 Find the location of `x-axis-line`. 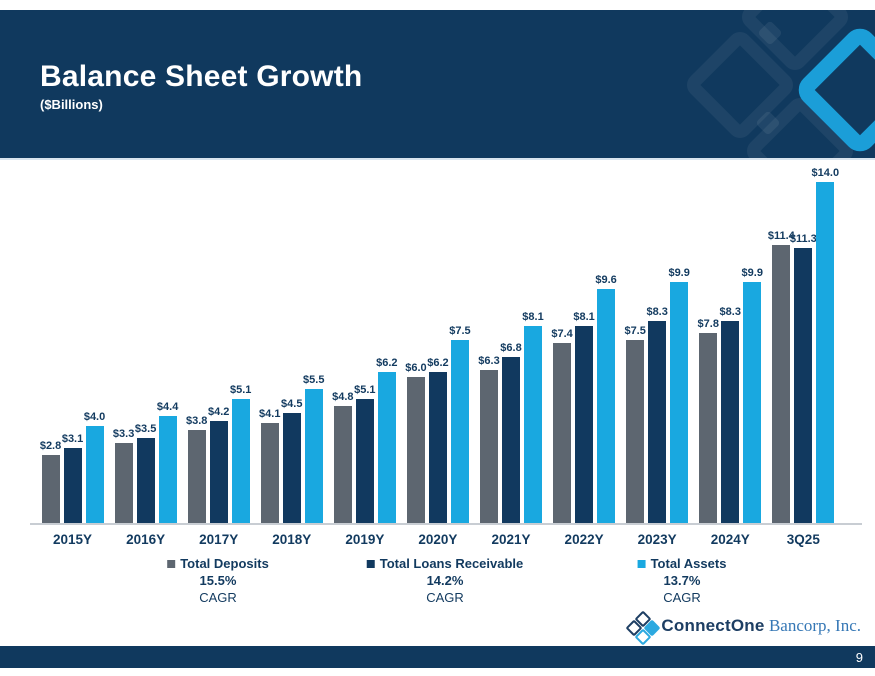

x-axis-line is located at coordinates (446, 524).